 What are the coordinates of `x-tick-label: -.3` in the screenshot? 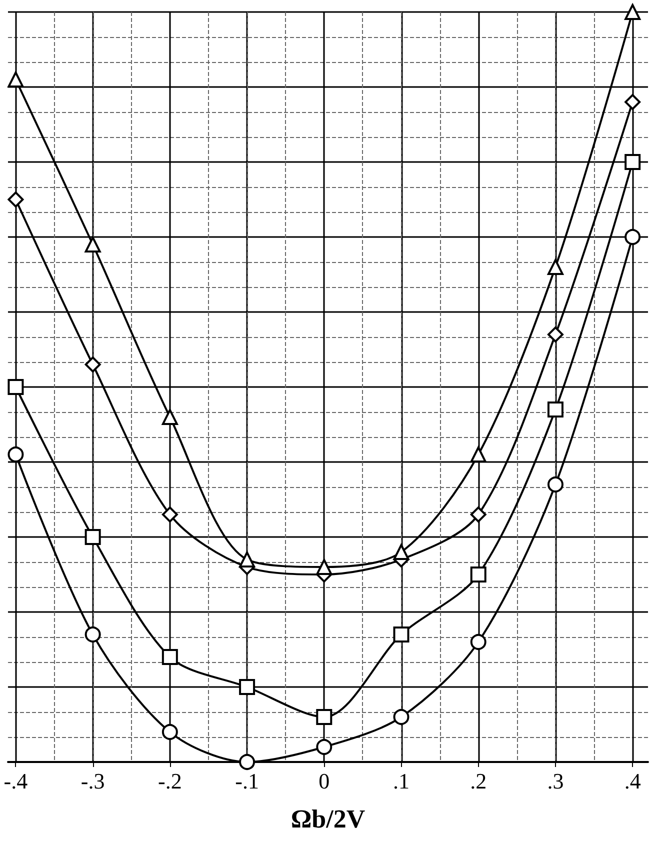 It's located at (92, 781).